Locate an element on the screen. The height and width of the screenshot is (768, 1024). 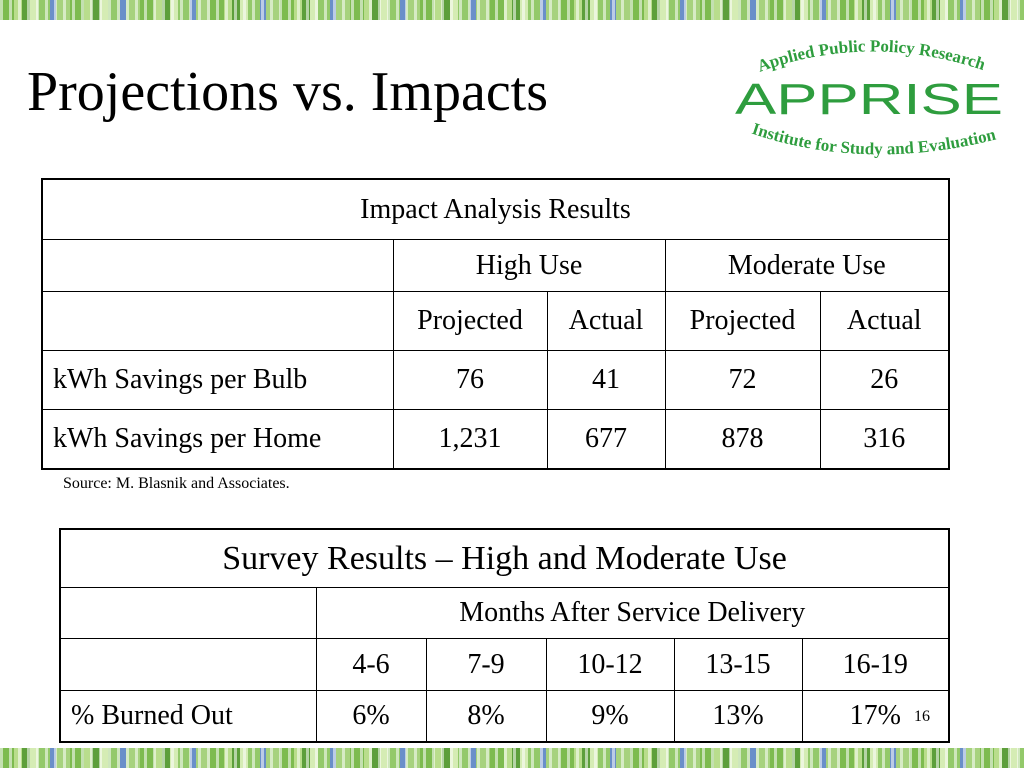
logo-bottom-text: Institute for Study and Evaluation is located at coordinates (874, 138).